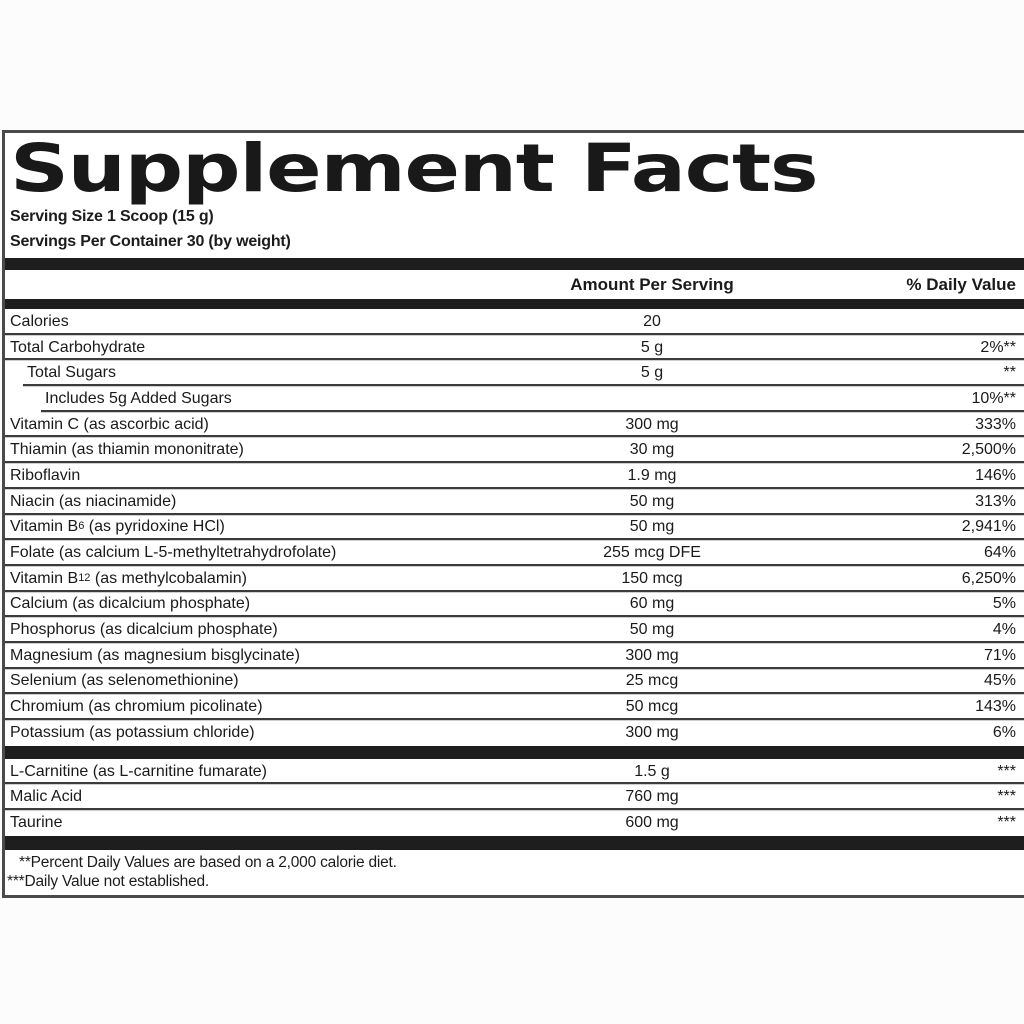 The image size is (1024, 1024). What do you see at coordinates (514, 752) in the screenshot?
I see `thick-divider-middle` at bounding box center [514, 752].